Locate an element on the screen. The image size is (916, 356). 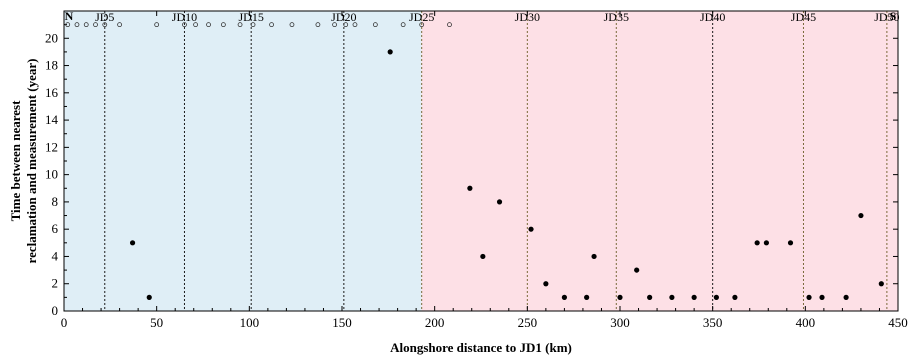
jd-label-jd20: JD20 is located at coordinates (343, 17).